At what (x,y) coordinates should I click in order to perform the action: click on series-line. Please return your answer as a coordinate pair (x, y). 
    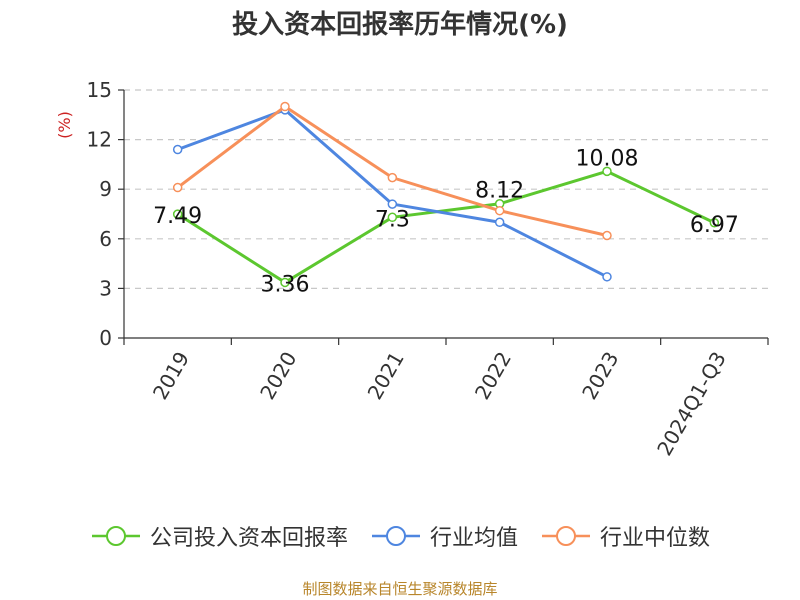
    Looking at the image, I should click on (445, 226).